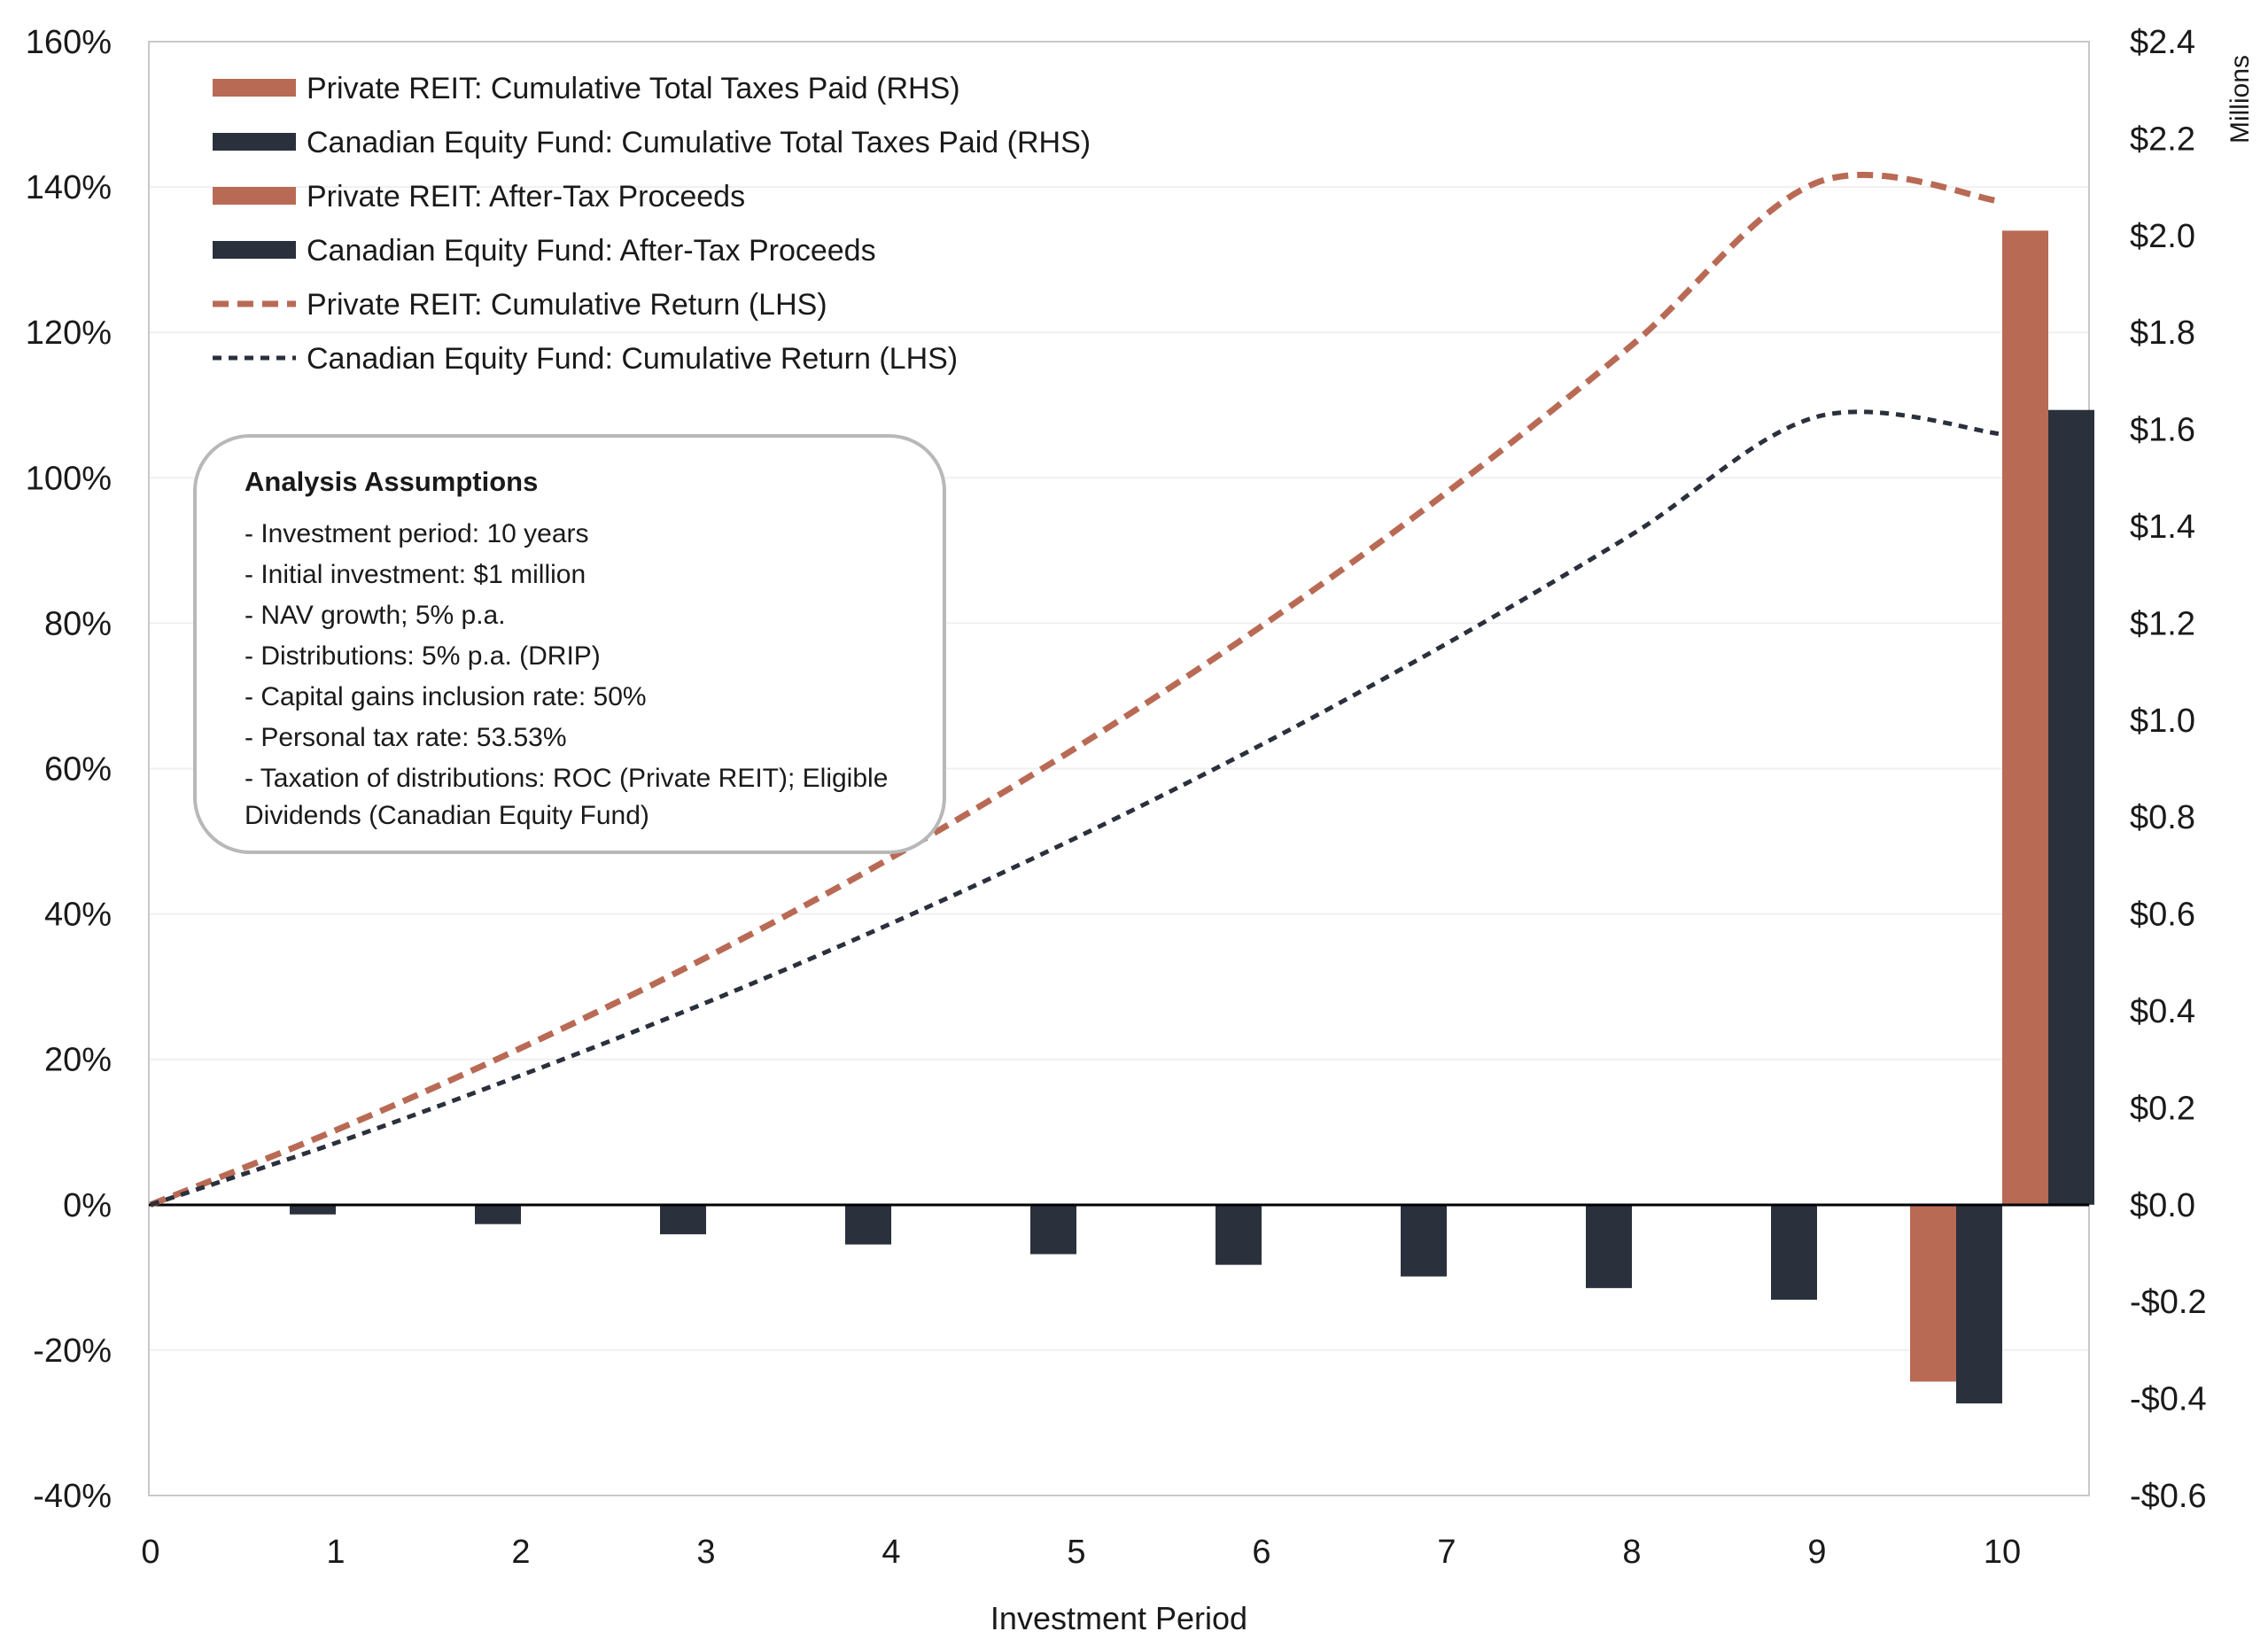 Image resolution: width=2268 pixels, height=1647 pixels. I want to click on left-axis-tick-labels: -40% -20% 0% 20% 40% 60% 80% 100% 120% 140% 160%, so click(69, 769).